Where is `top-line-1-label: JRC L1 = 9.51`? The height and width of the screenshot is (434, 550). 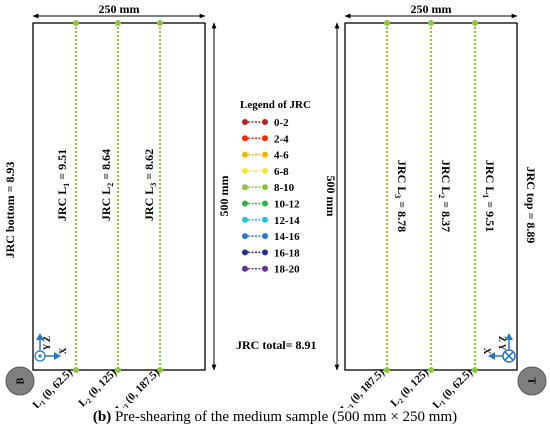 top-line-1-label: JRC L1 = 9.51 is located at coordinates (489, 196).